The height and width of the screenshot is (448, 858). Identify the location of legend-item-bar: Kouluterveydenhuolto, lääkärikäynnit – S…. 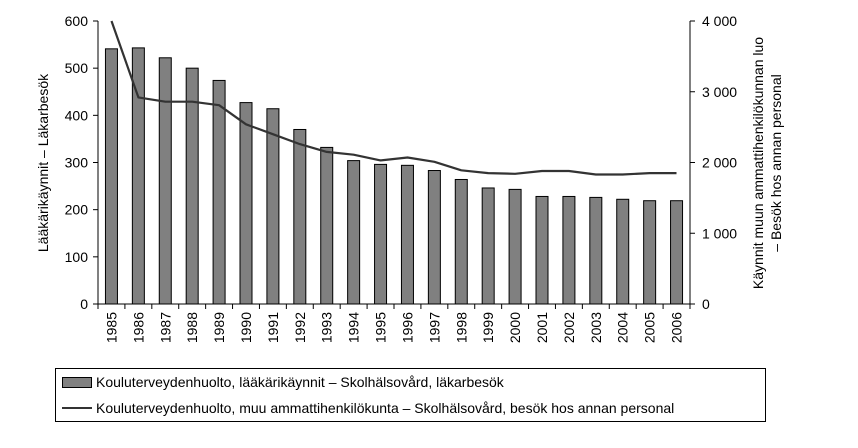
(283, 382).